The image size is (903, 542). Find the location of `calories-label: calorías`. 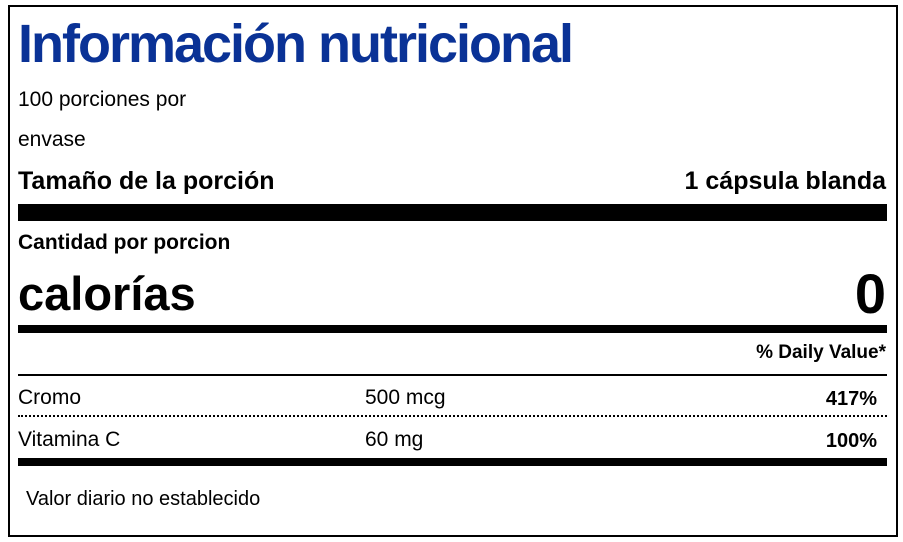

calories-label: calorías is located at coordinates (107, 293).